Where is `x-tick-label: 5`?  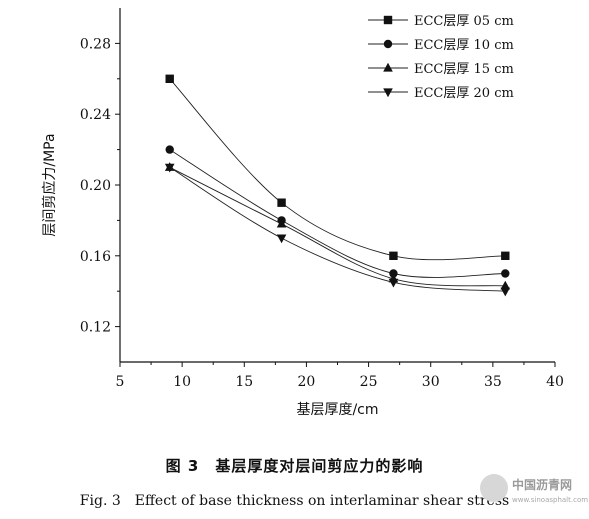
x-tick-label: 5 is located at coordinates (120, 382).